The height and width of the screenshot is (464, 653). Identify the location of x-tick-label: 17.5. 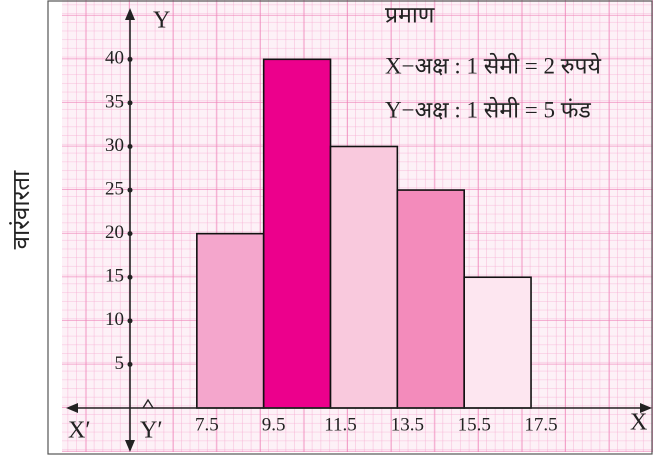
(540, 424).